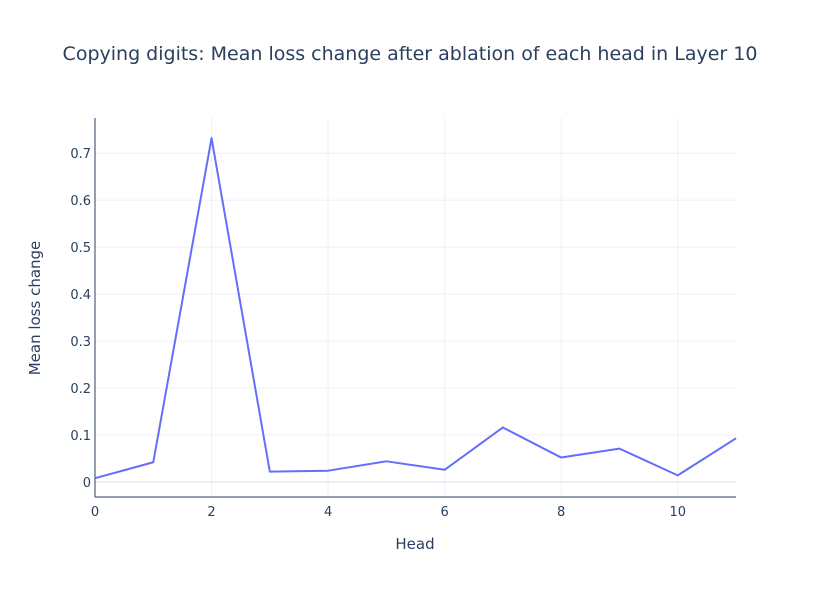  I want to click on x-tick-label: 6, so click(444, 512).